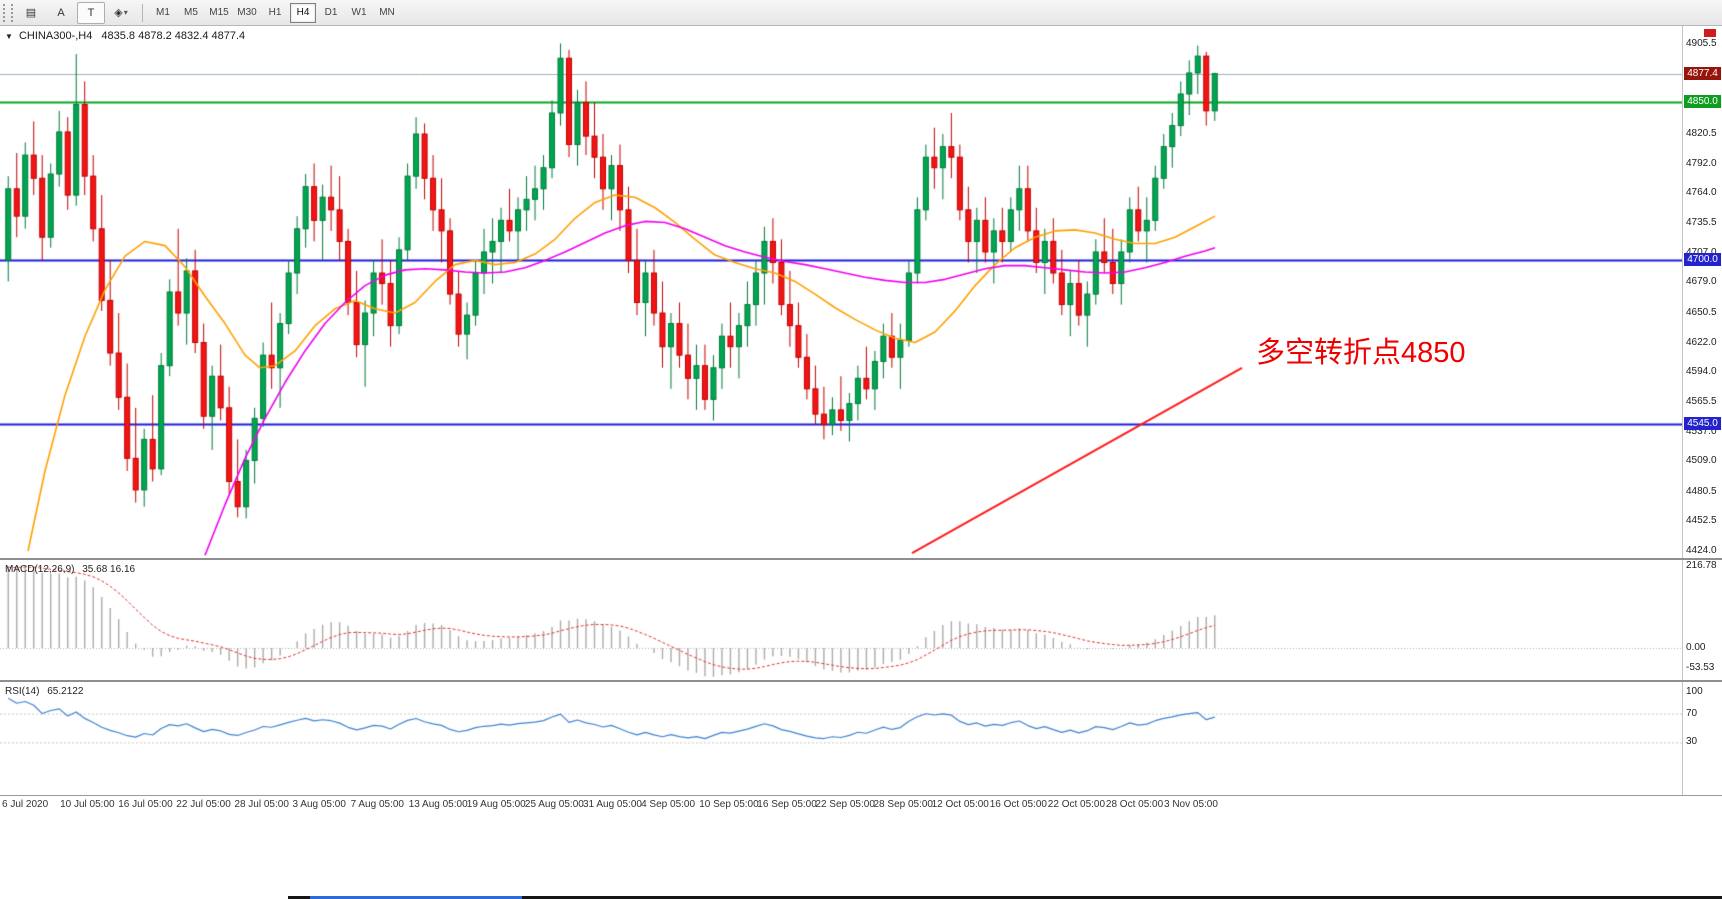 The width and height of the screenshot is (1722, 899). Describe the element at coordinates (1701, 461) in the screenshot. I see `price-tick: 4509.0` at that location.